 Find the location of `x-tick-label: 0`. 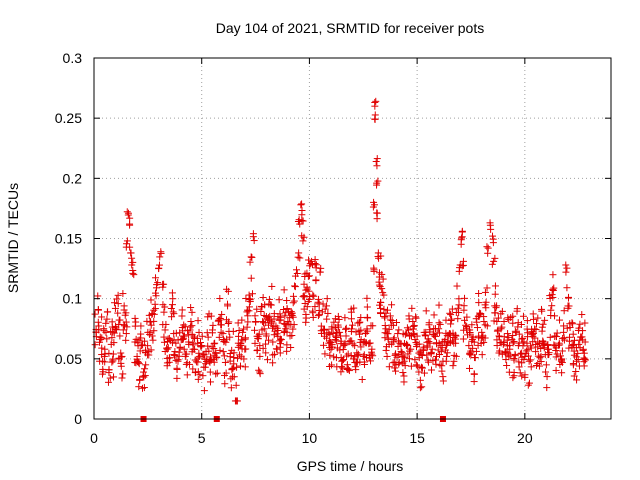

x-tick-label: 0 is located at coordinates (94, 438).